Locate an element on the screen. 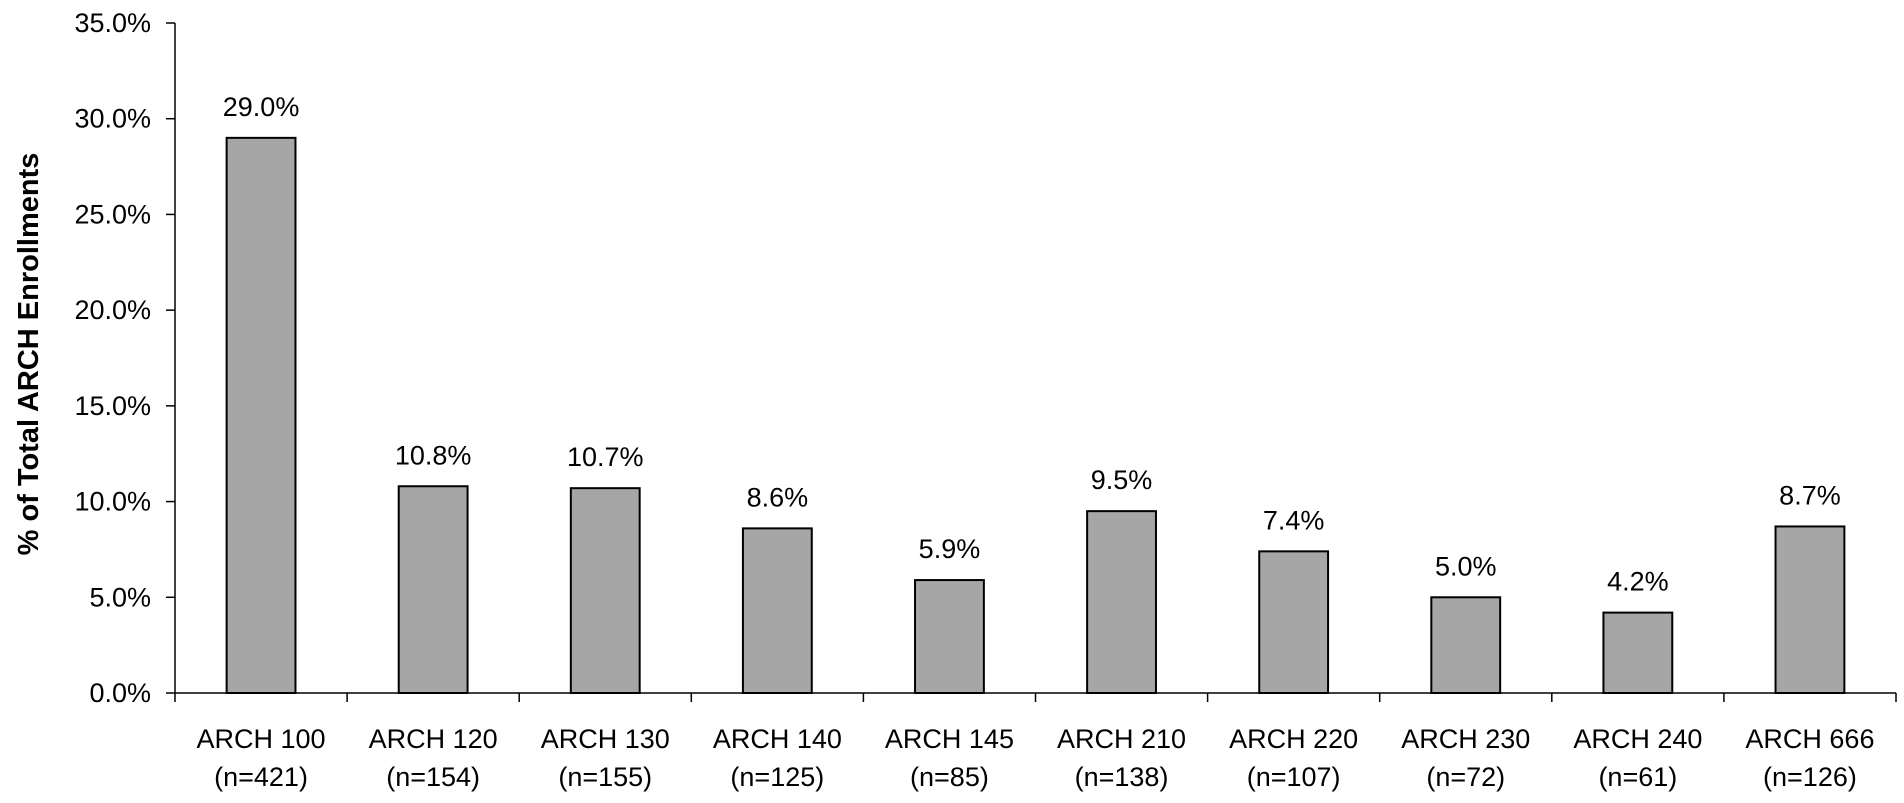  y-axis-title: % of Total ARCH Enrollments is located at coordinates (29, 354).